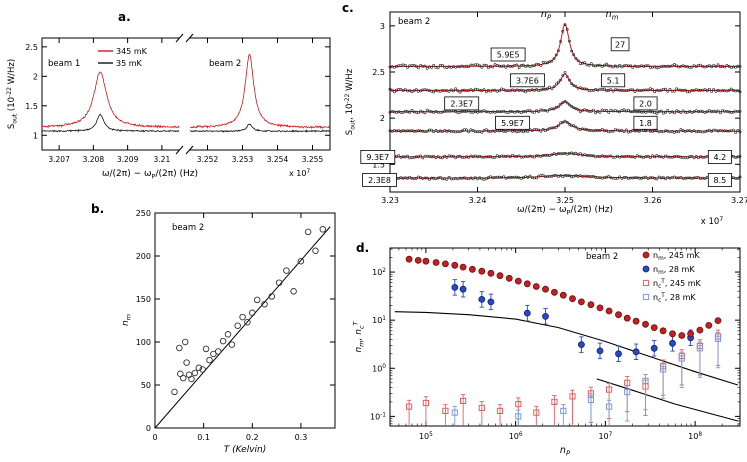 This screenshot has height=462, width=747. Describe the element at coordinates (379, 320) in the screenshot. I see `svg-text: 101` at that location.